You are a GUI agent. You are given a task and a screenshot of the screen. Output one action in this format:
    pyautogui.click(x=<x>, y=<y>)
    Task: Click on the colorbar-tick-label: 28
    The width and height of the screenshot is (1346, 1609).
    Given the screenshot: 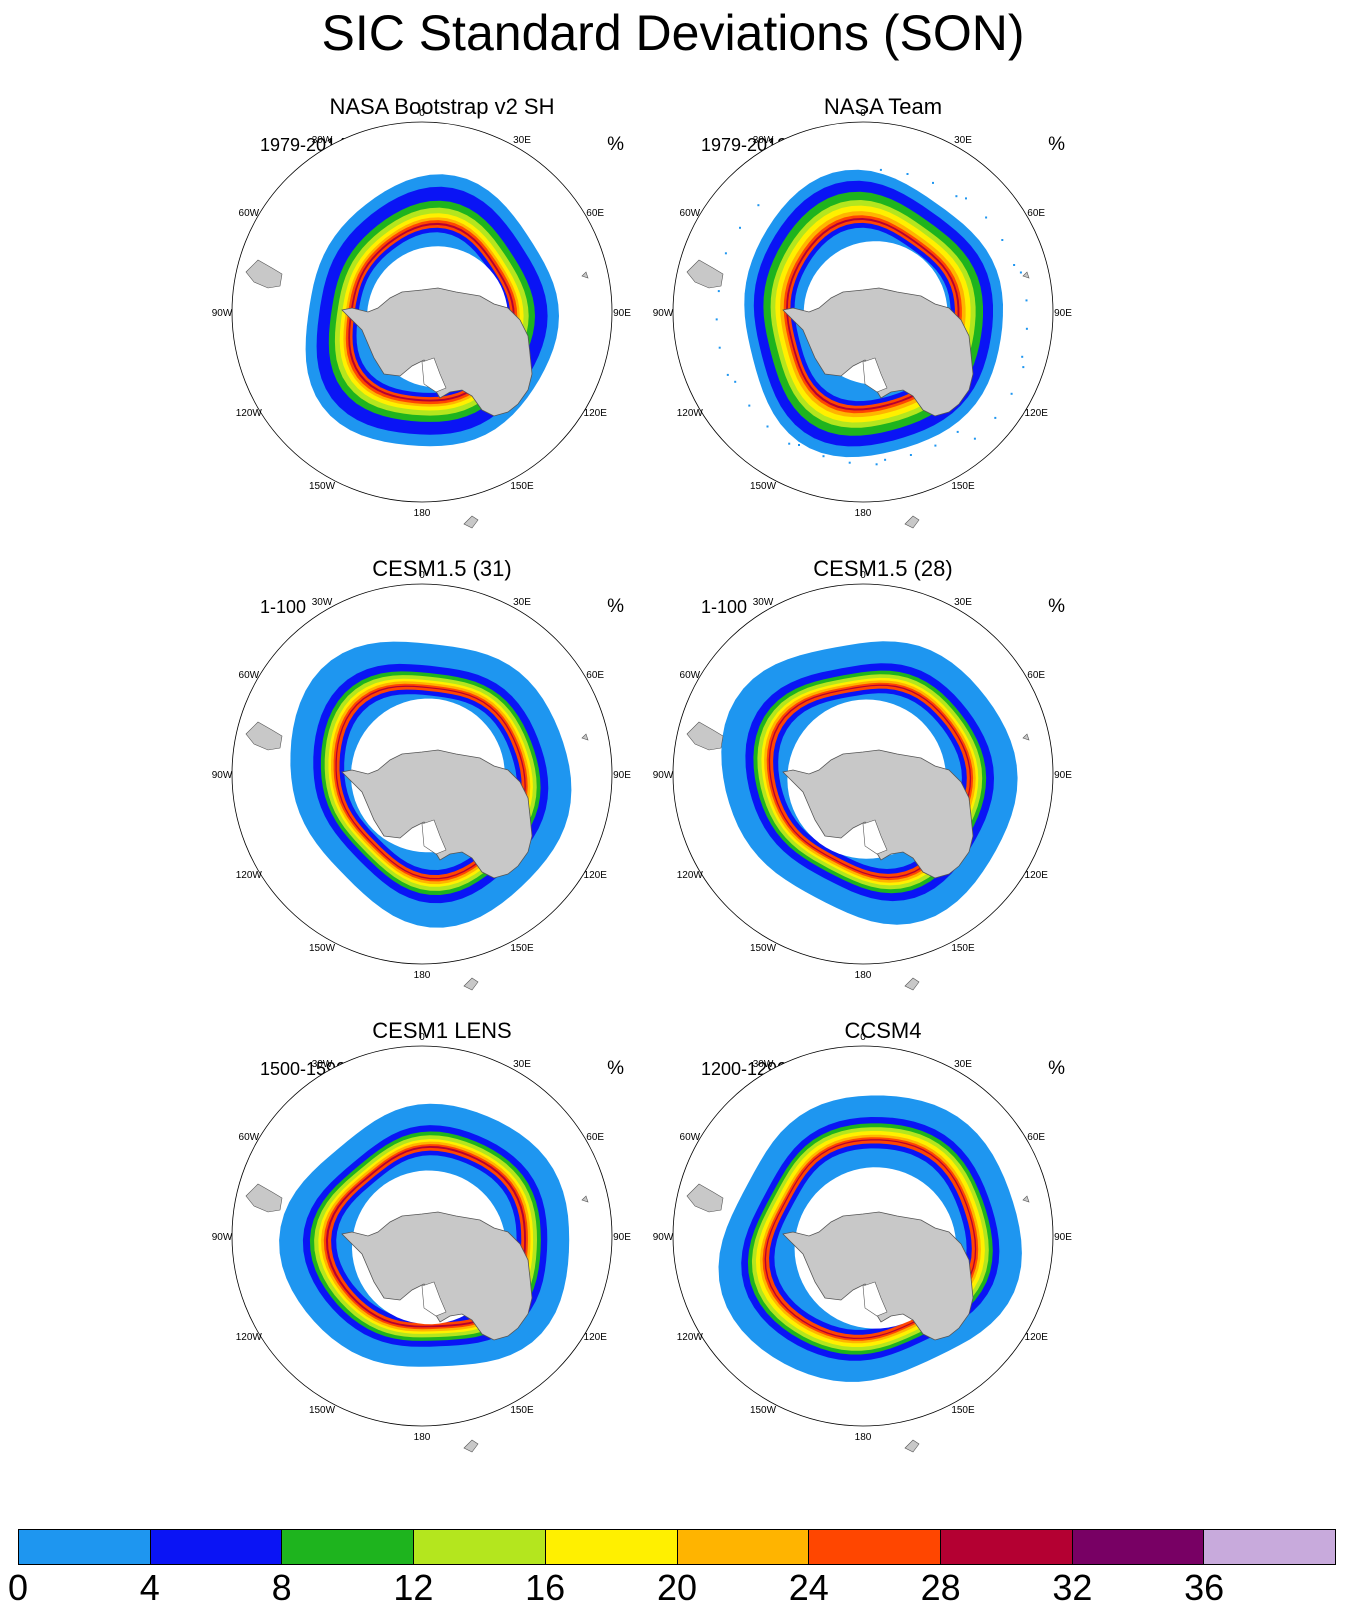 What is the action you would take?
    pyautogui.click(x=940, y=1587)
    